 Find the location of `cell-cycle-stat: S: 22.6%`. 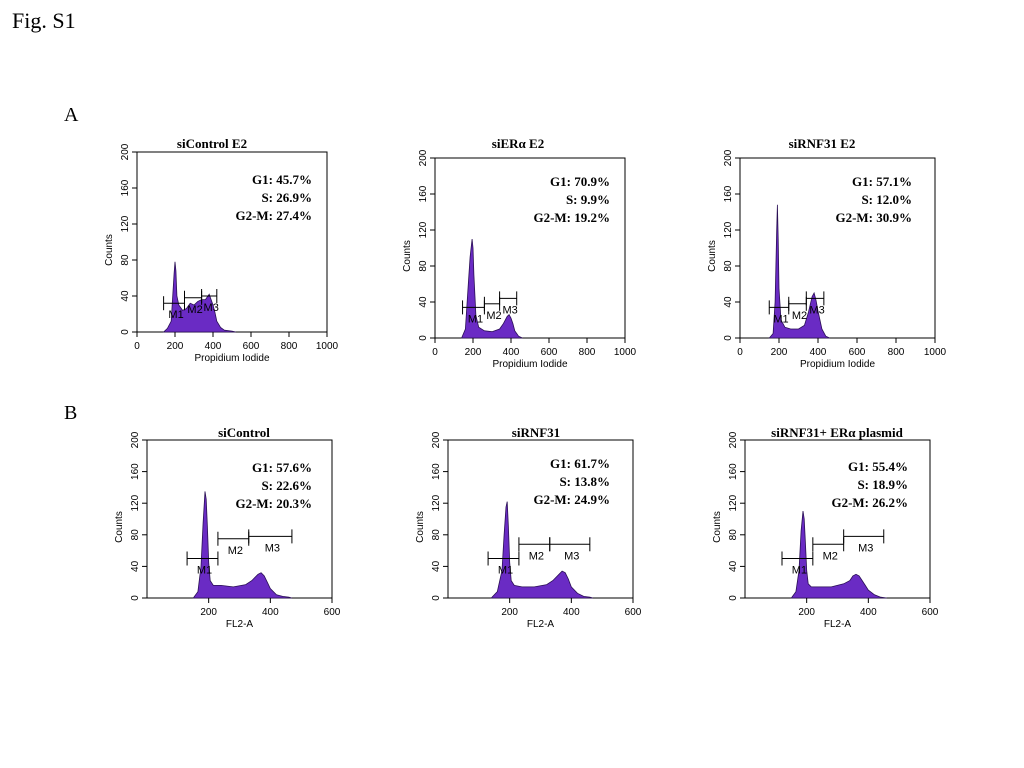

cell-cycle-stat: S: 22.6% is located at coordinates (286, 485).